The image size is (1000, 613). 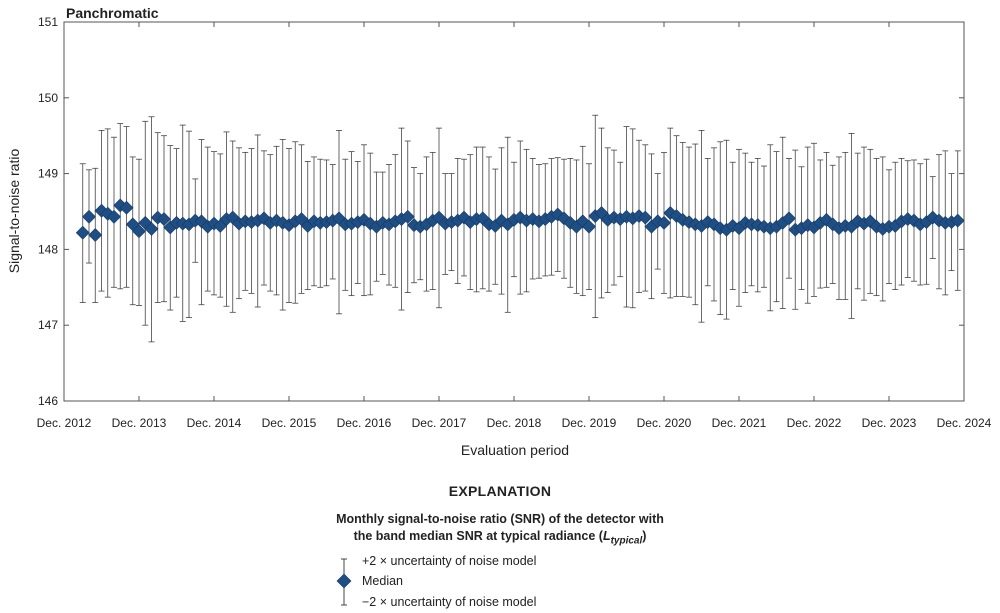 I want to click on y-axis-title: Signal-to-noise ratio, so click(x=14, y=211).